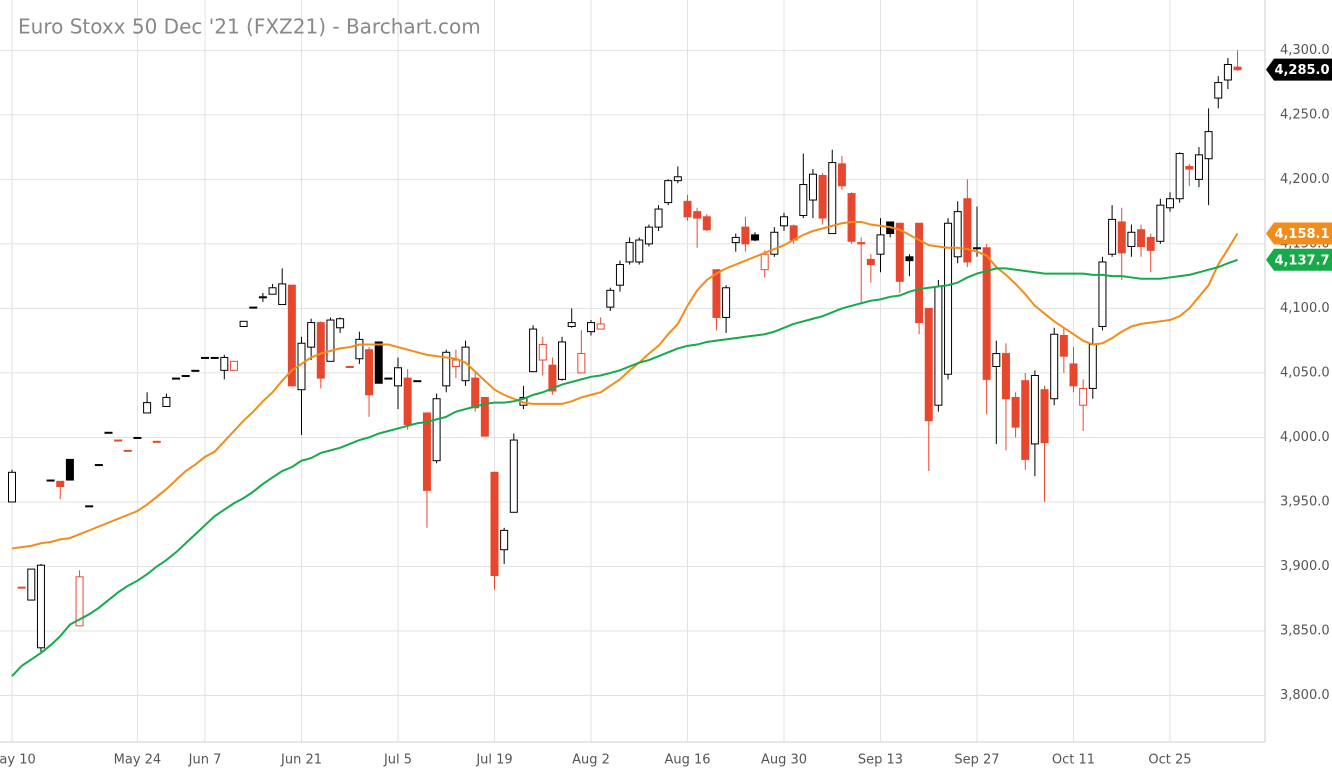 The height and width of the screenshot is (774, 1332). What do you see at coordinates (1305, 372) in the screenshot?
I see `y-tick-label: 4,050.0` at bounding box center [1305, 372].